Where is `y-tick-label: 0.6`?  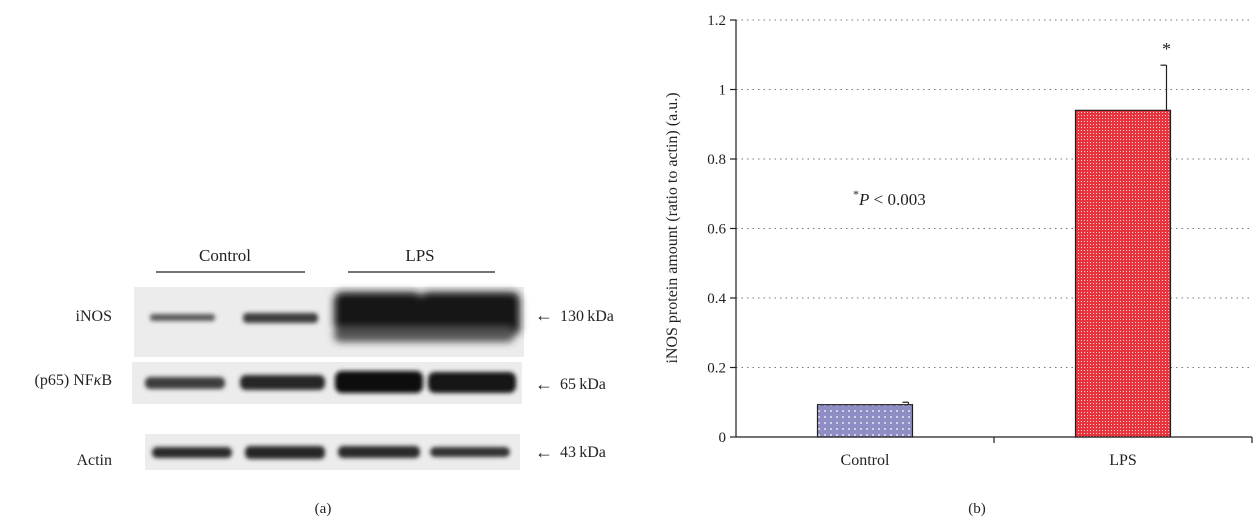
y-tick-label: 0.6 is located at coordinates (716, 230).